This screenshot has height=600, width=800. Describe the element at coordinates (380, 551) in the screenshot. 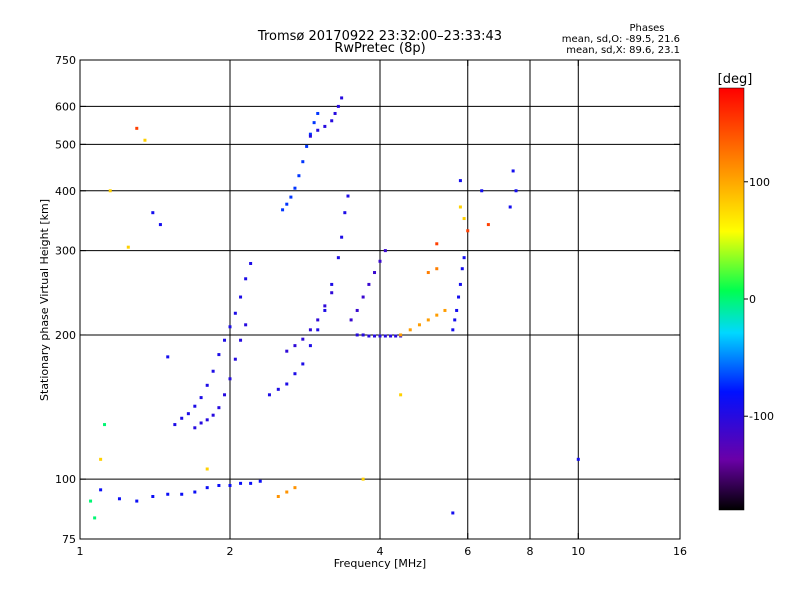

I see `x-tick-label: 4` at that location.